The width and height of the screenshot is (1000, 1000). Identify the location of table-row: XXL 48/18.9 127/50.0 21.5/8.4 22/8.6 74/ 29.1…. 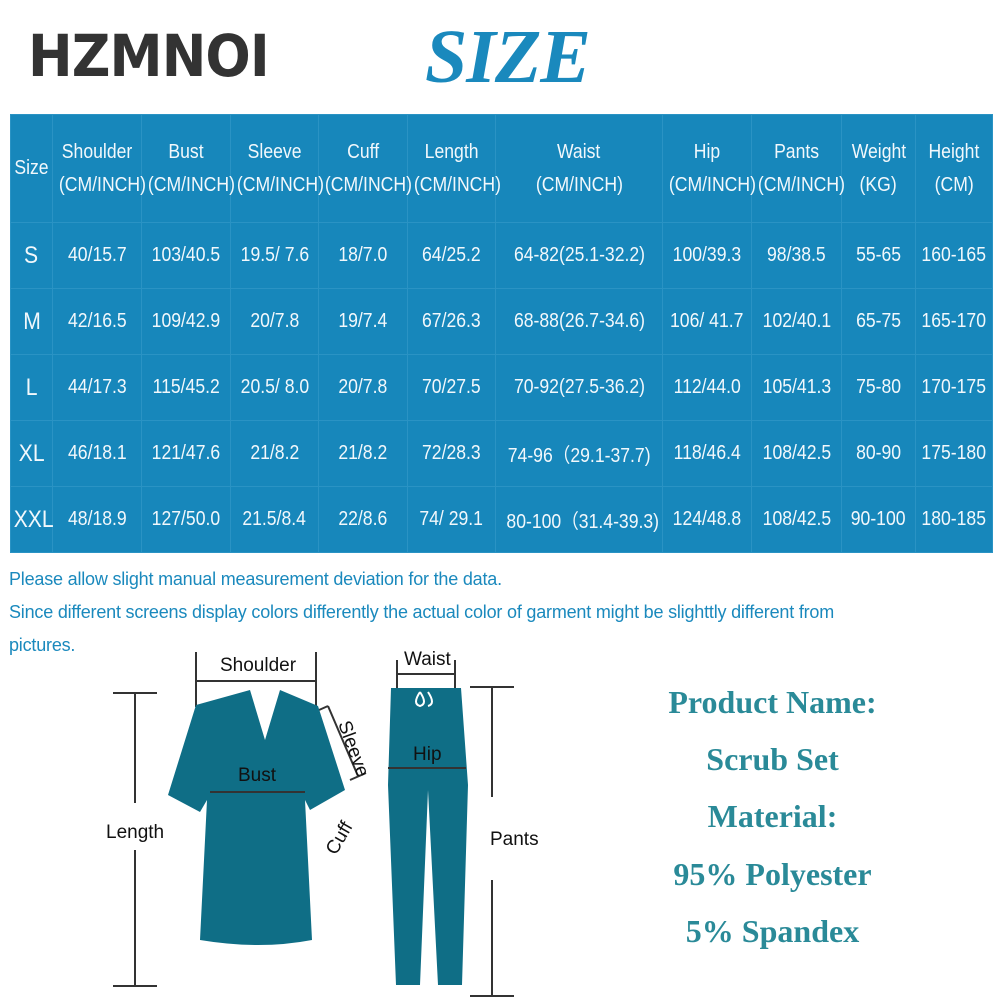
(501, 519).